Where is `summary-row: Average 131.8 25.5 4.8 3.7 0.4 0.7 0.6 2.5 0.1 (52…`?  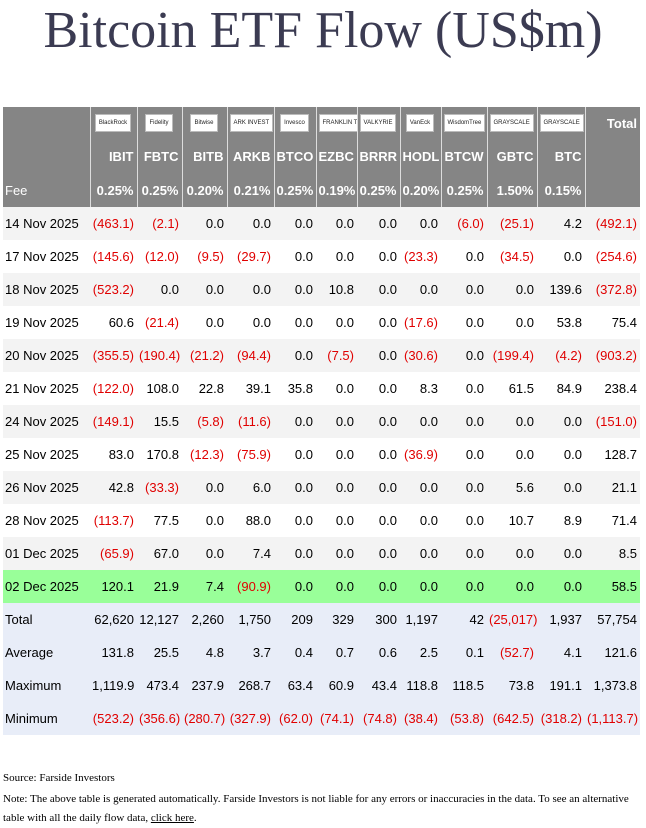
summary-row: Average 131.8 25.5 4.8 3.7 0.4 0.7 0.6 2.5 0.1 (52… is located at coordinates (321, 652).